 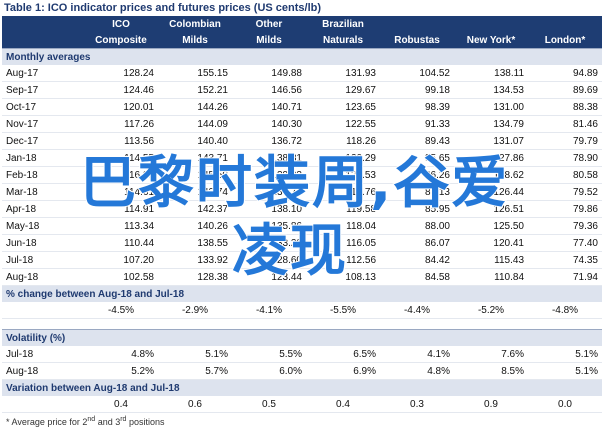 I want to click on value-cell: 133.92, so click(x=195, y=260).